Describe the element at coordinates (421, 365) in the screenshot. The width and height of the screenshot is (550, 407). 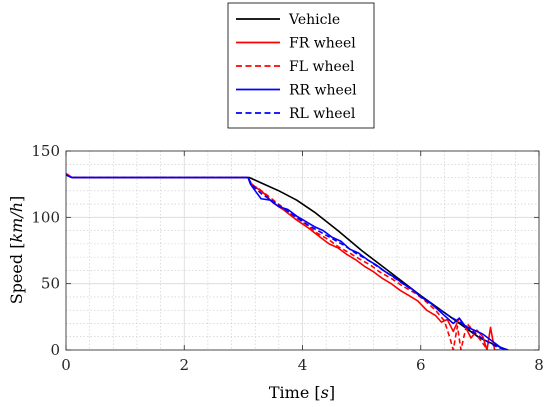
I see `x-tick-label: 6` at that location.